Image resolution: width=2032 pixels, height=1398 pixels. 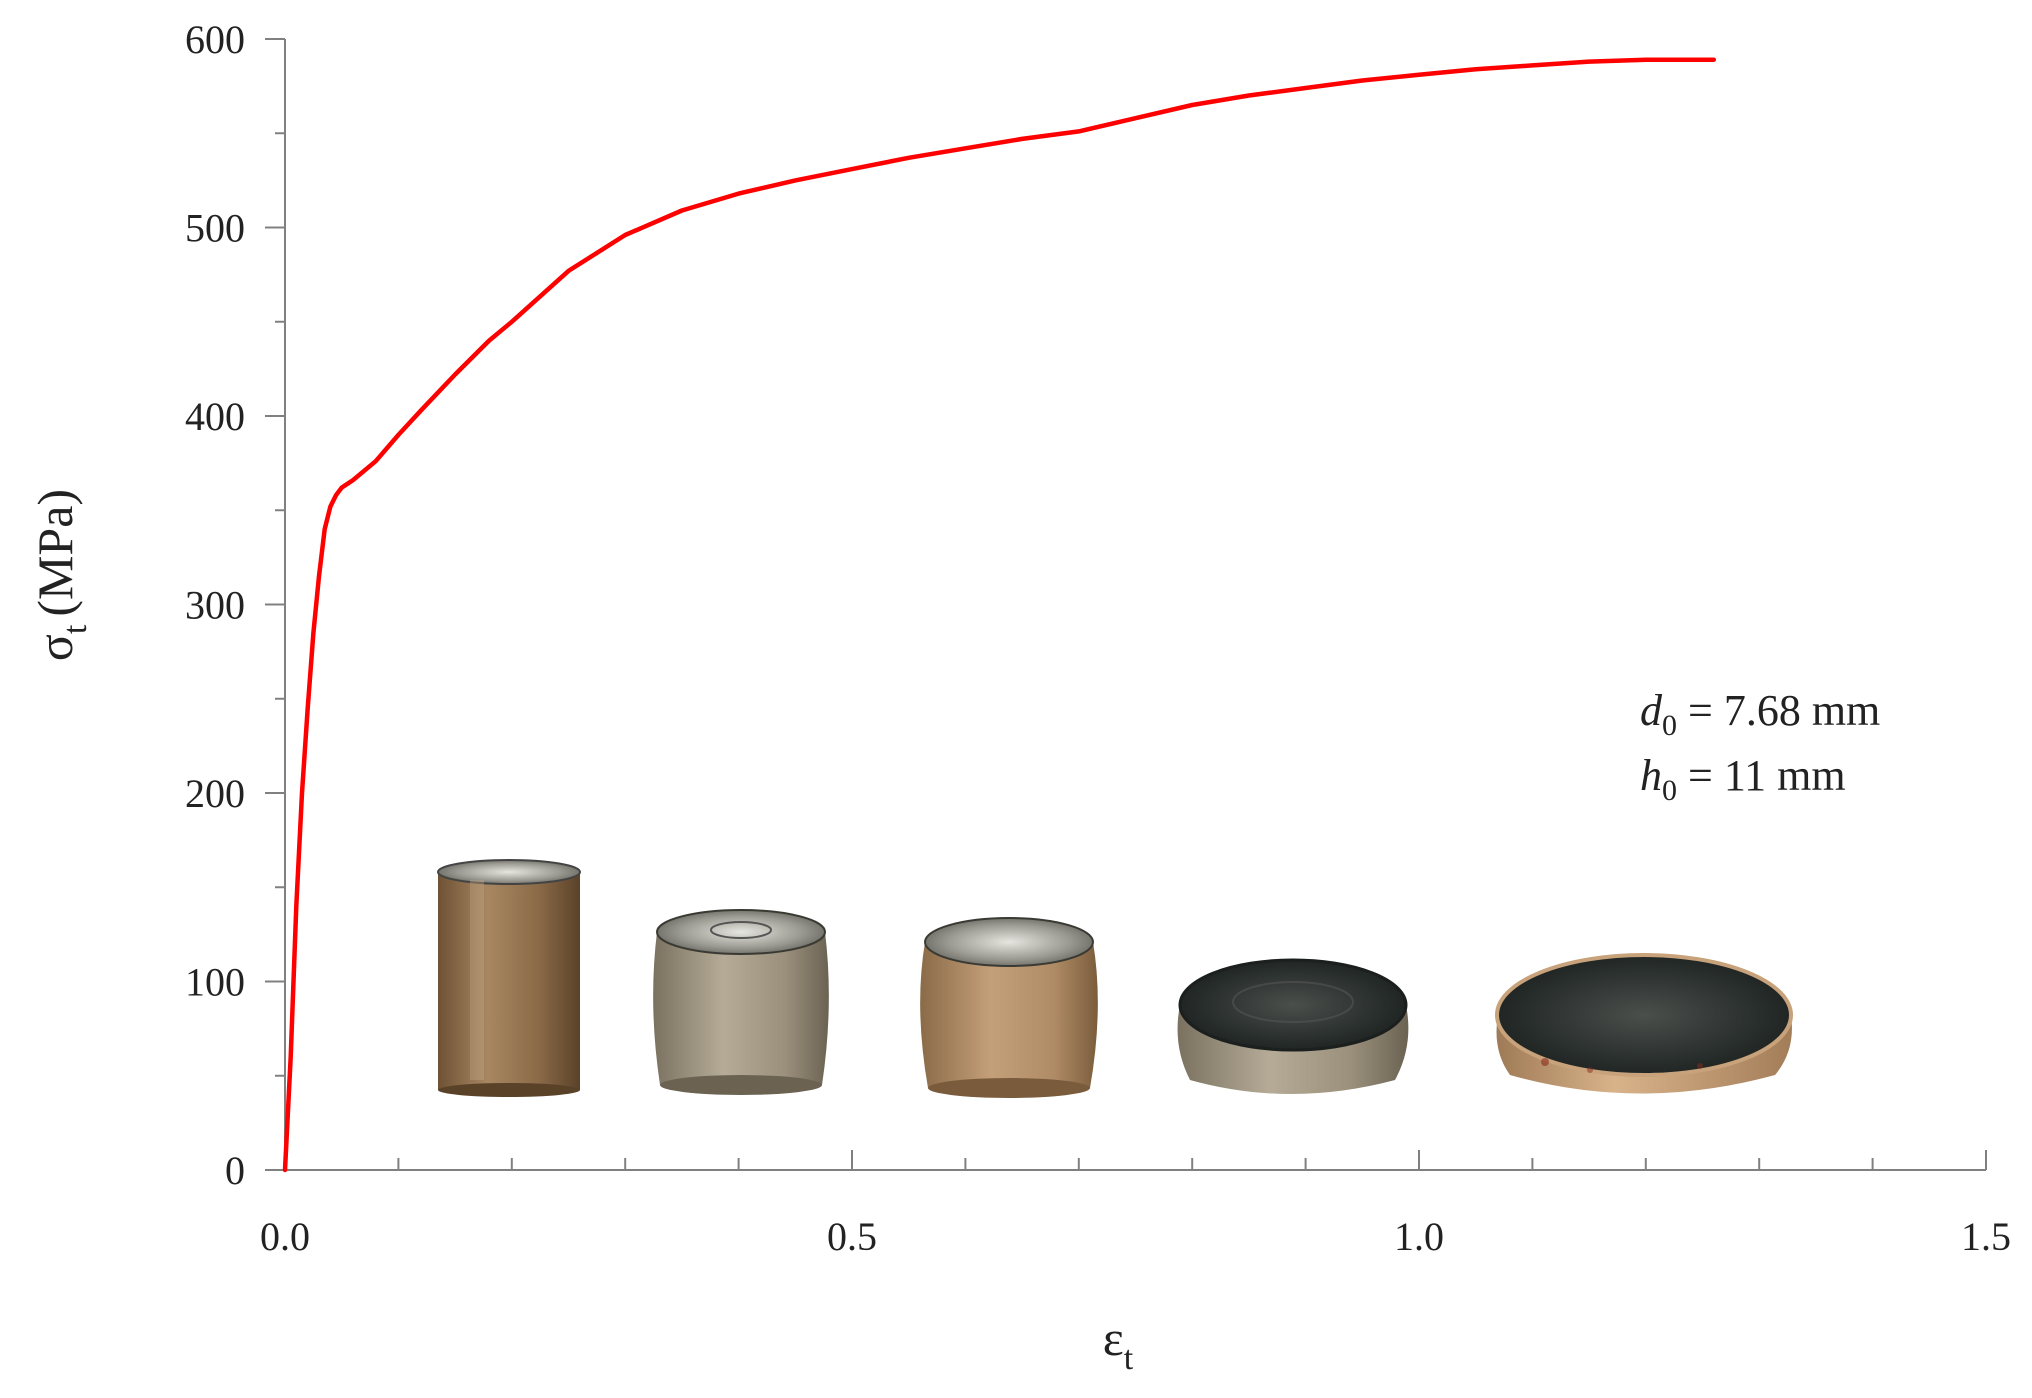 I want to click on y-ticks: 0 100 200 300 400 500 600, so click(x=235, y=605).